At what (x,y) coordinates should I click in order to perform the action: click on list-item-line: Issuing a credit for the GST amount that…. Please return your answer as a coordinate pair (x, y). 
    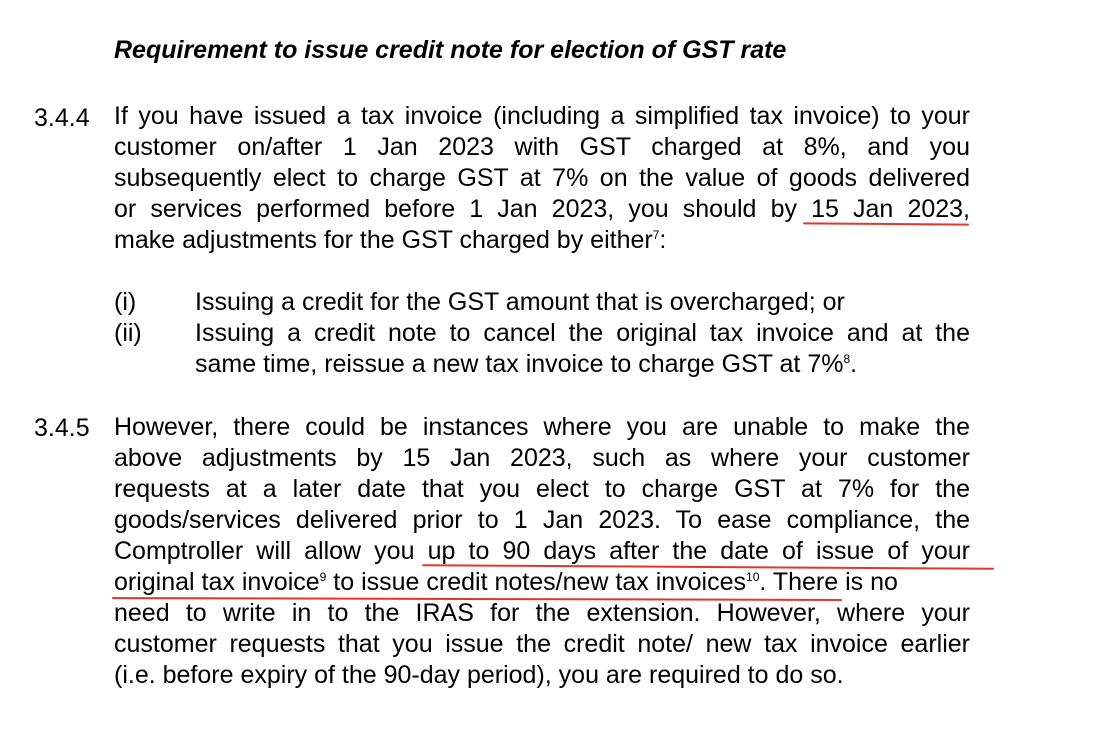
    Looking at the image, I should click on (520, 302).